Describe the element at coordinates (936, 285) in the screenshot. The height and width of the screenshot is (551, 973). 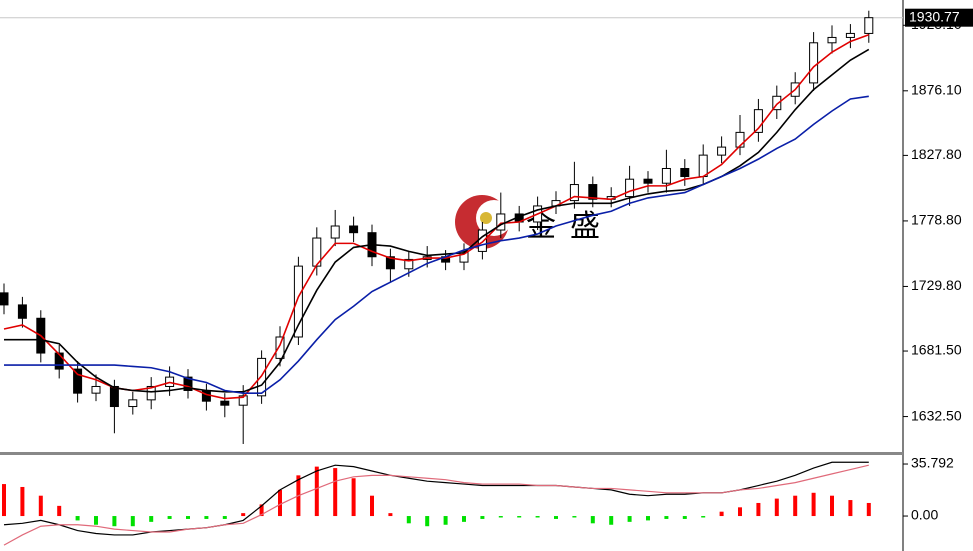
I see `y-tick-label: 1729.80` at that location.